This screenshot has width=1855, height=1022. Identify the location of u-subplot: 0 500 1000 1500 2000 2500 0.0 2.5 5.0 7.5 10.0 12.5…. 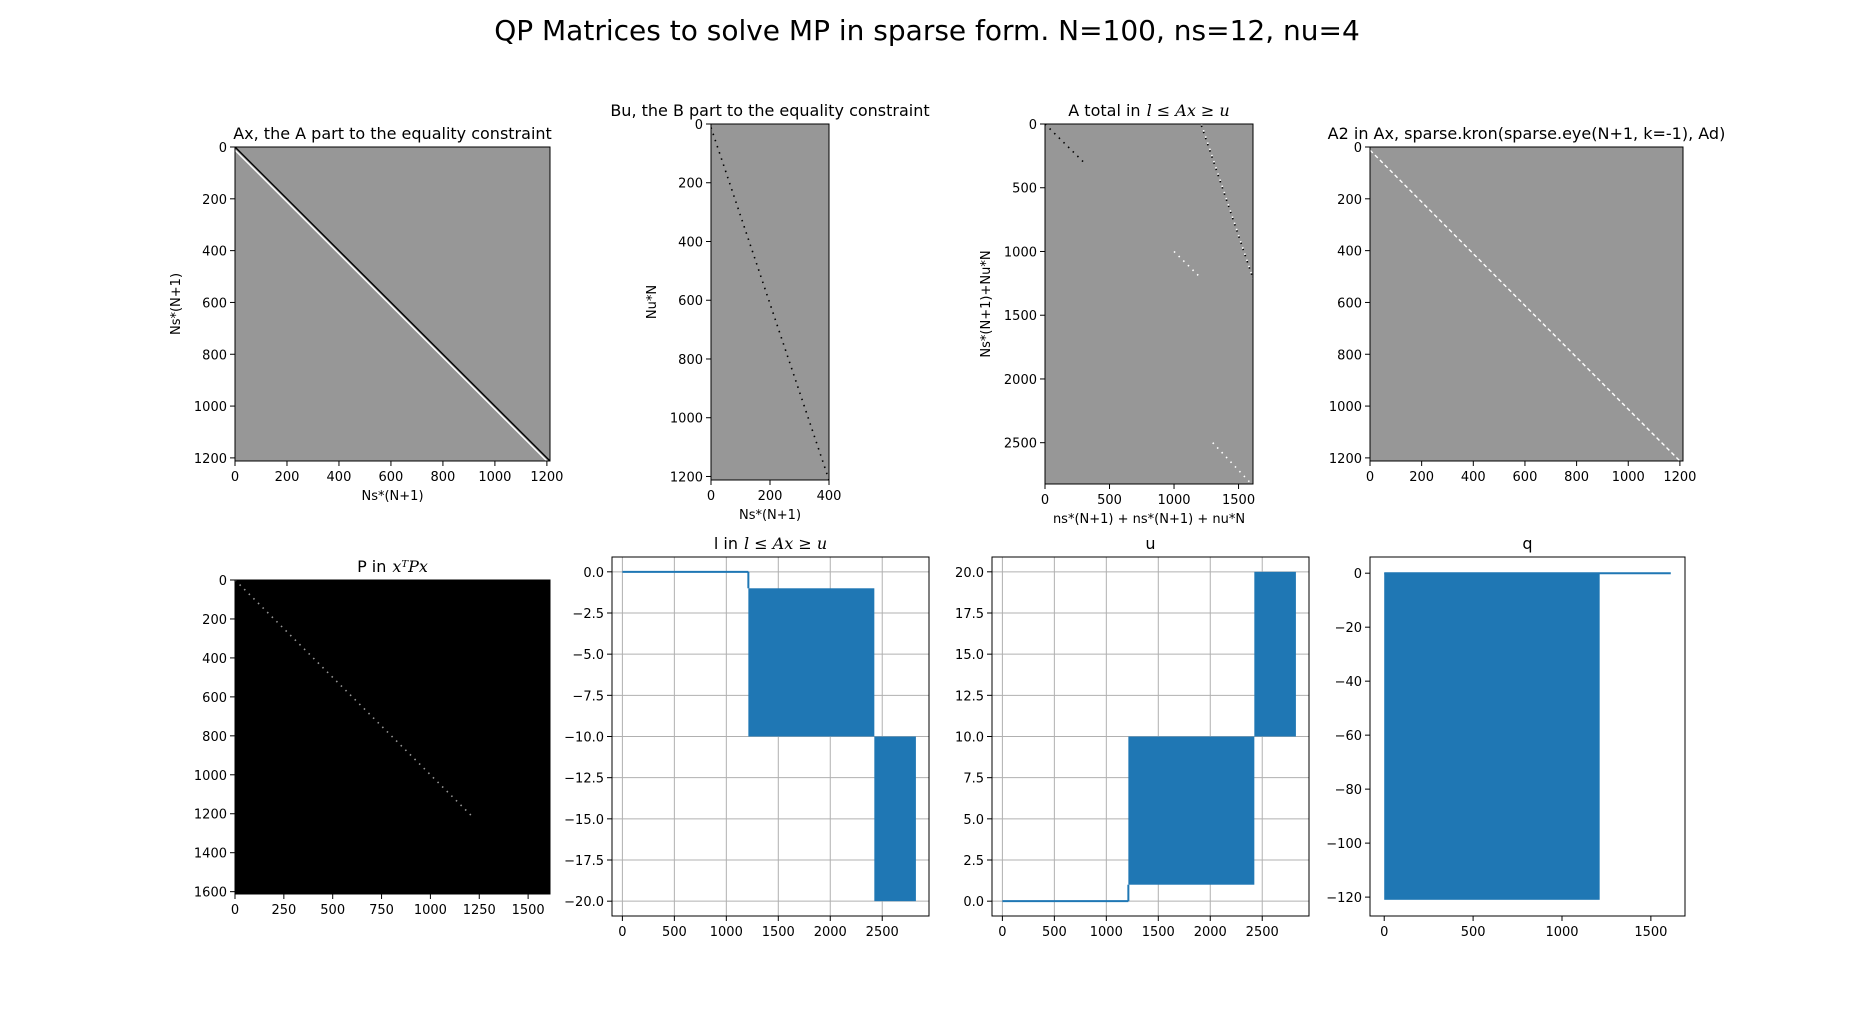
(1132, 737).